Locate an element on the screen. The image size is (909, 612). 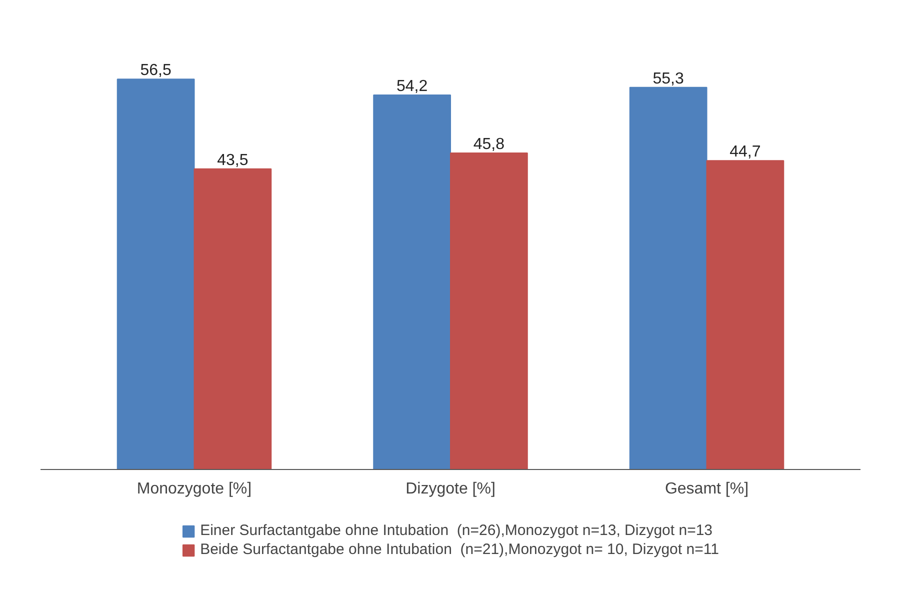
data-label: 56,5 is located at coordinates (156, 71).